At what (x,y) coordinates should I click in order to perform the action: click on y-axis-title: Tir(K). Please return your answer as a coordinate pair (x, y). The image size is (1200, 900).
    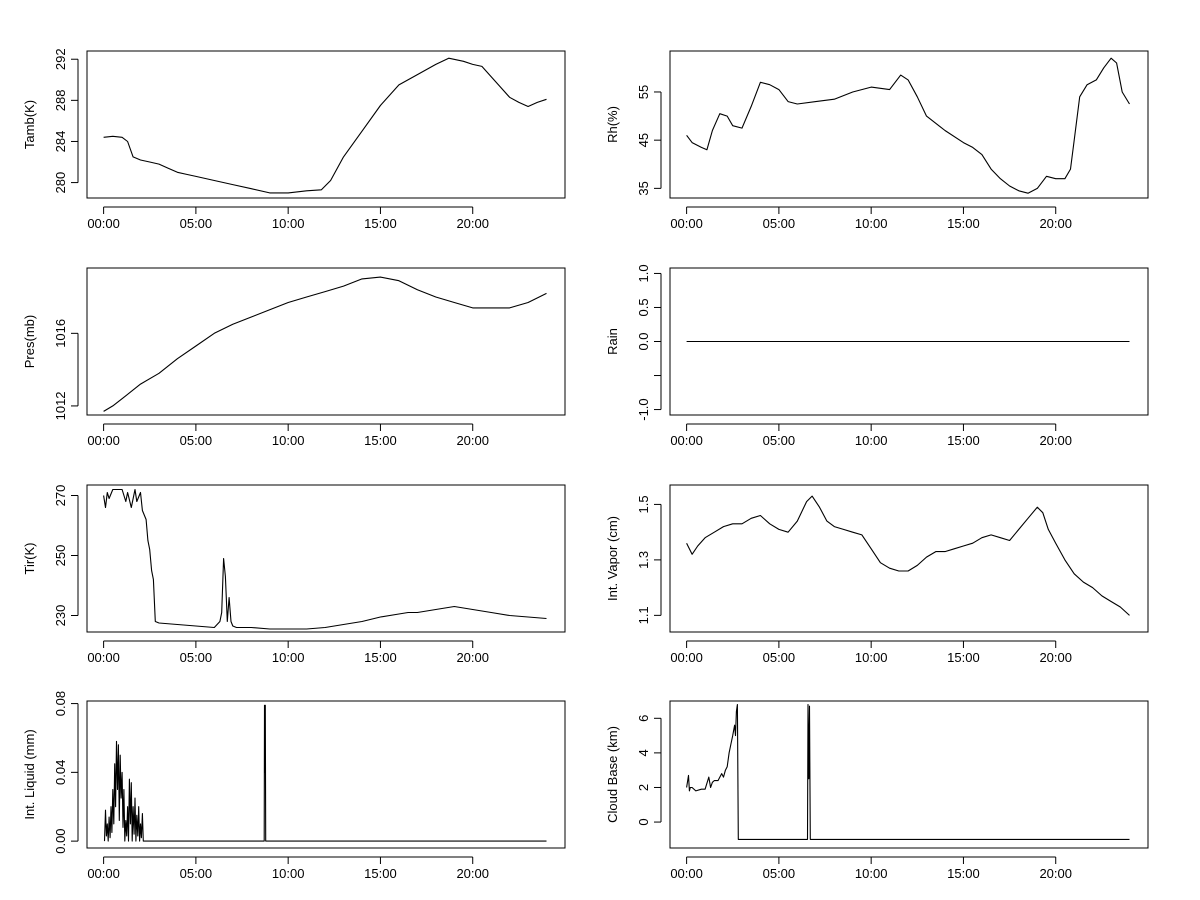
    Looking at the image, I should click on (29, 558).